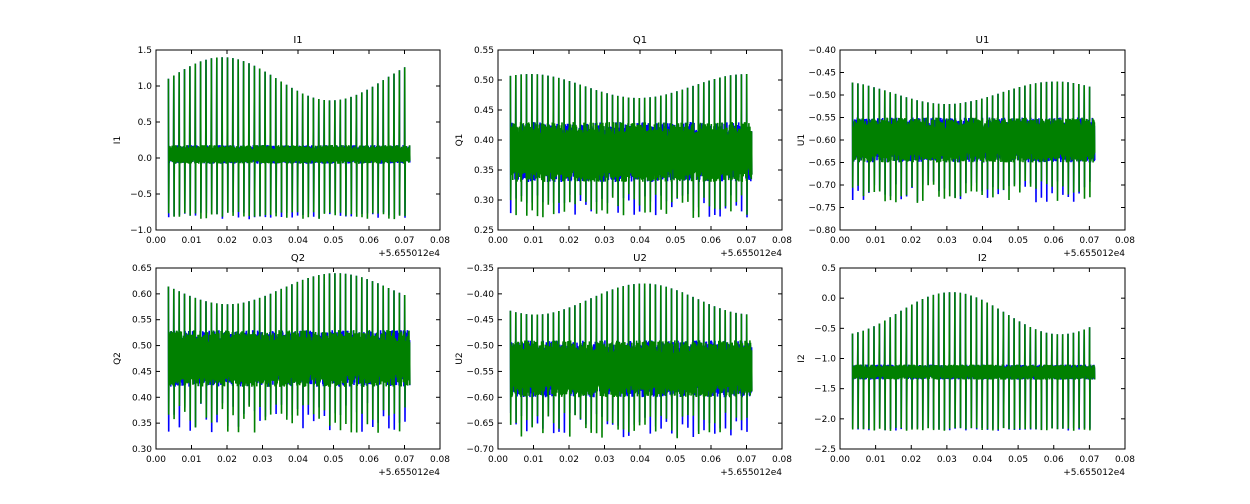 This screenshot has width=1250, height=504. What do you see at coordinates (460, 358) in the screenshot?
I see `y-axis-label: U2` at bounding box center [460, 358].